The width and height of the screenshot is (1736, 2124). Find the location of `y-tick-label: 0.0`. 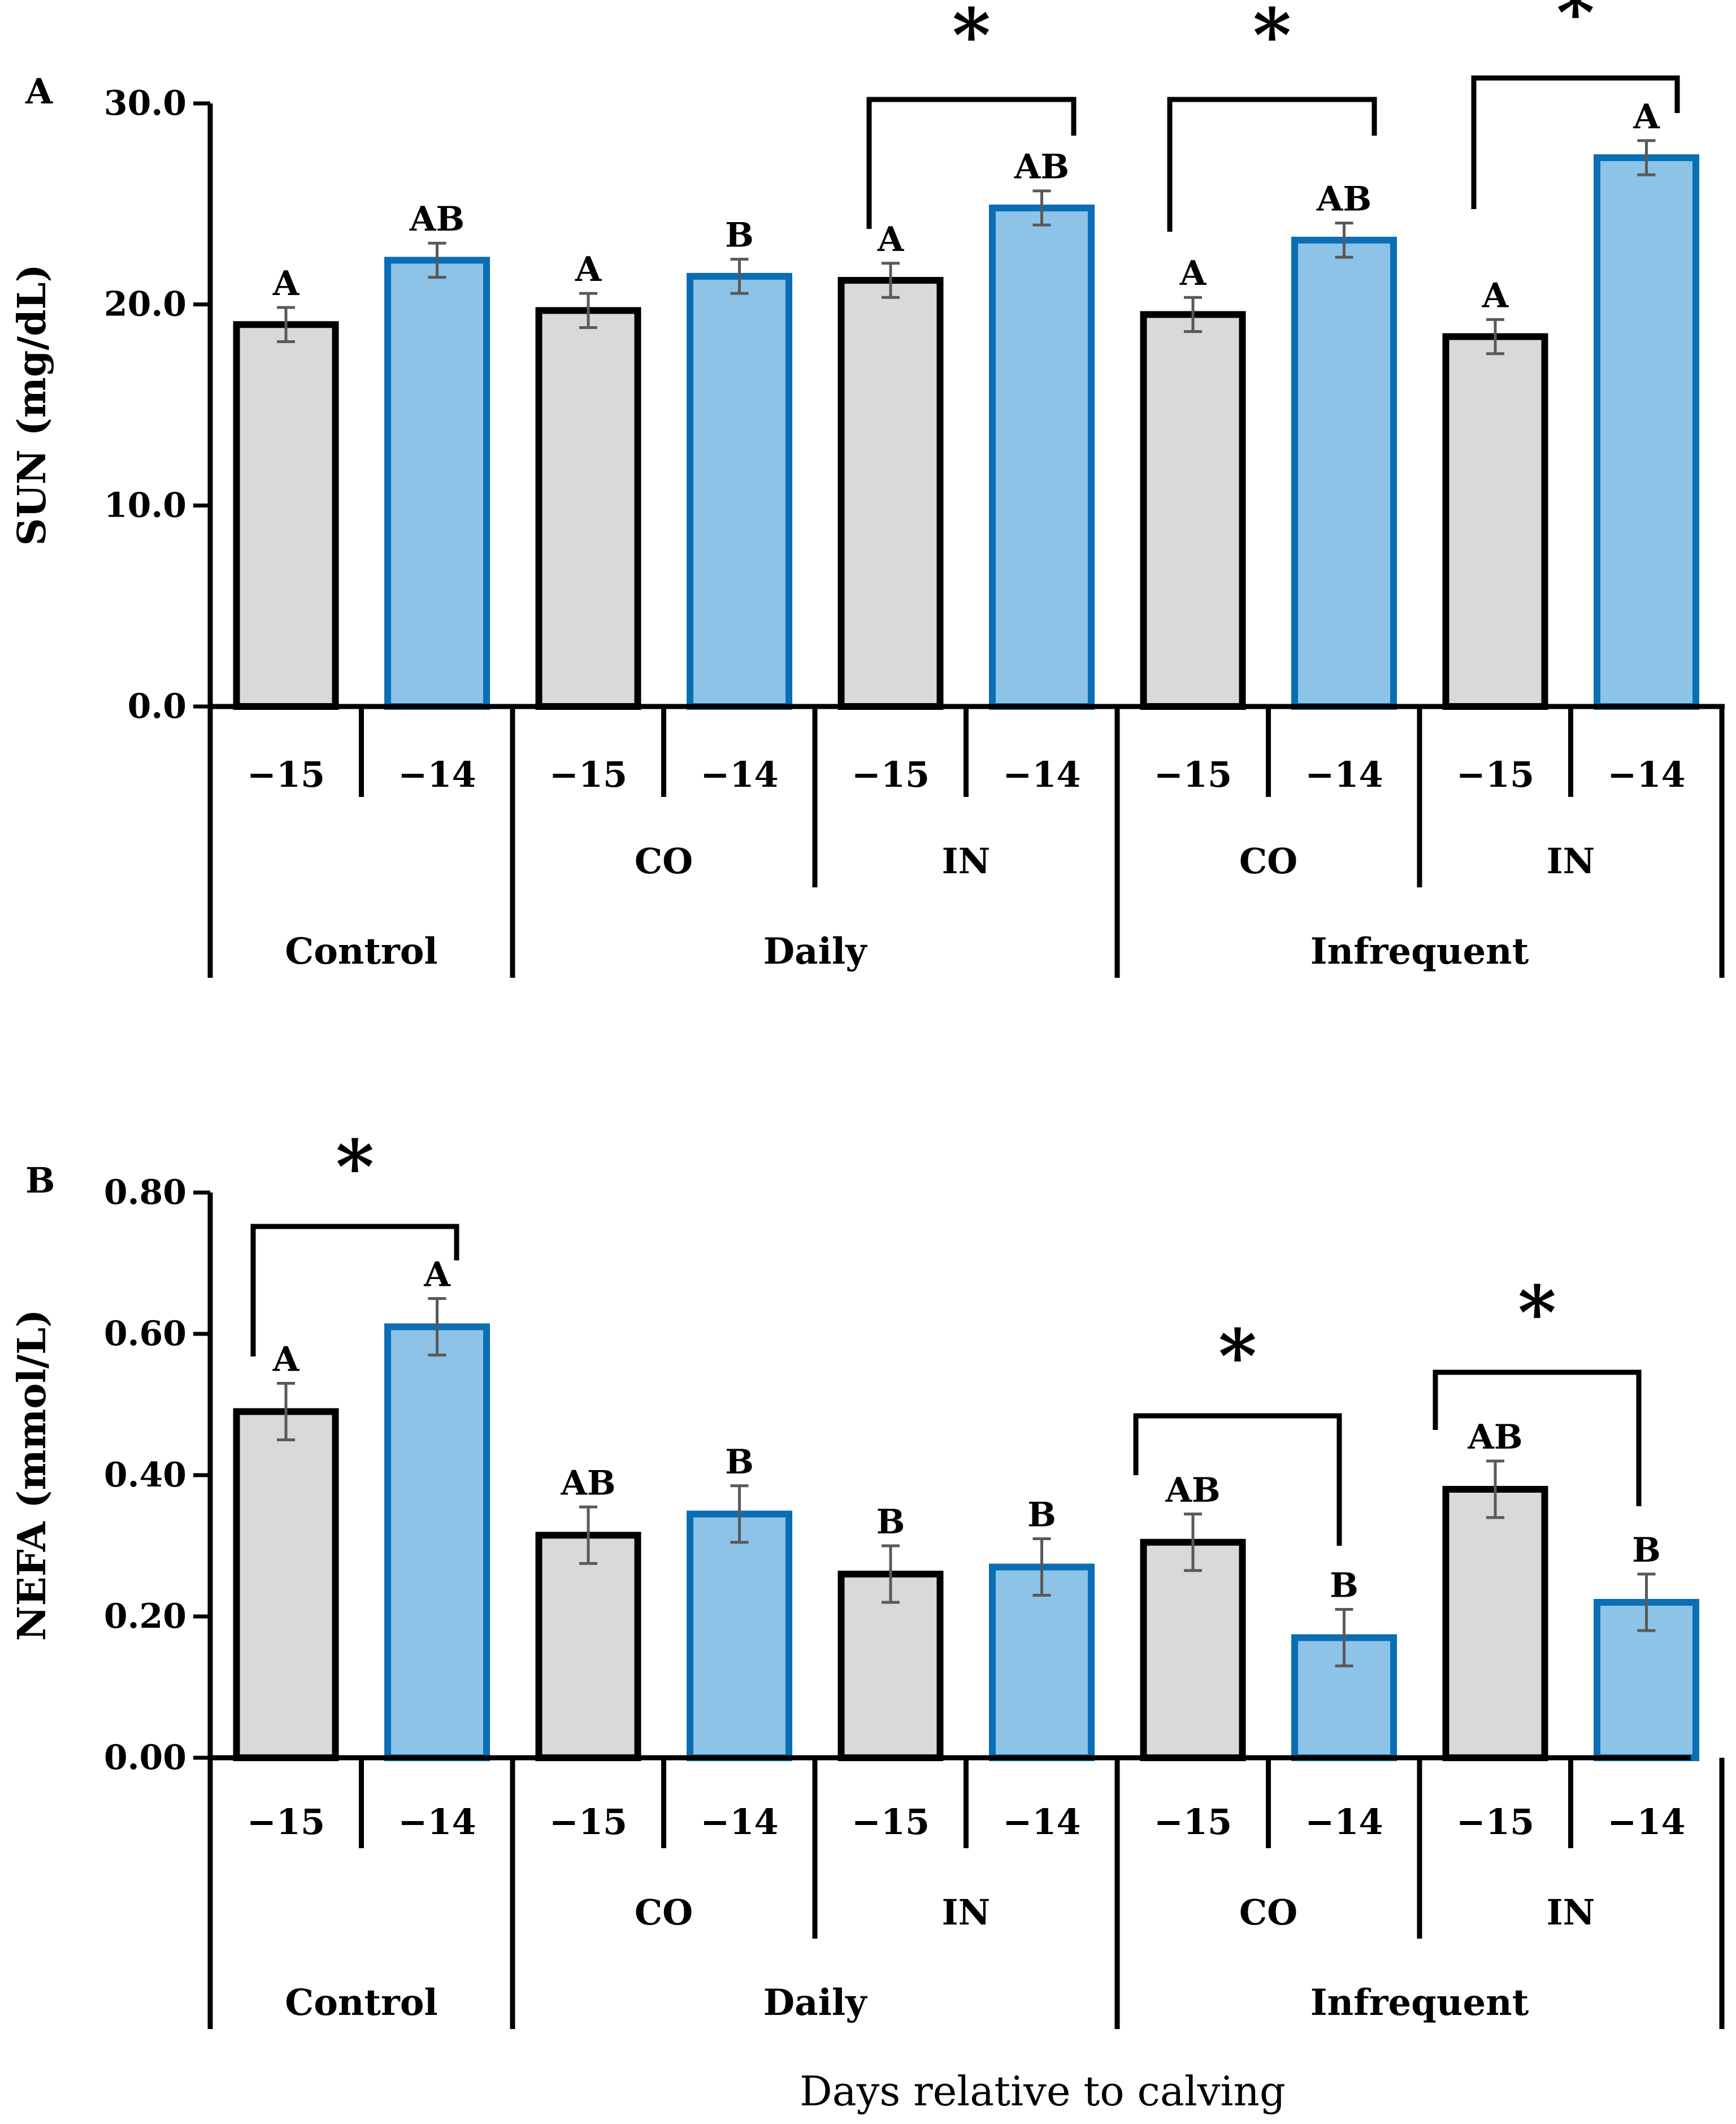

y-tick-label: 0.0 is located at coordinates (157, 706).